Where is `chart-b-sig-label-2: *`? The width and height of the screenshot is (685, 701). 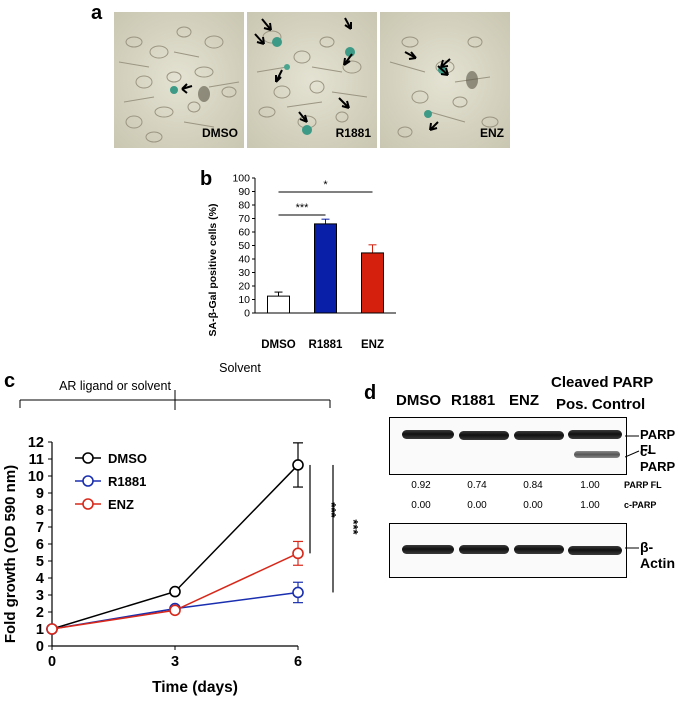
chart-b-sig-label-2: * is located at coordinates (325, 185).